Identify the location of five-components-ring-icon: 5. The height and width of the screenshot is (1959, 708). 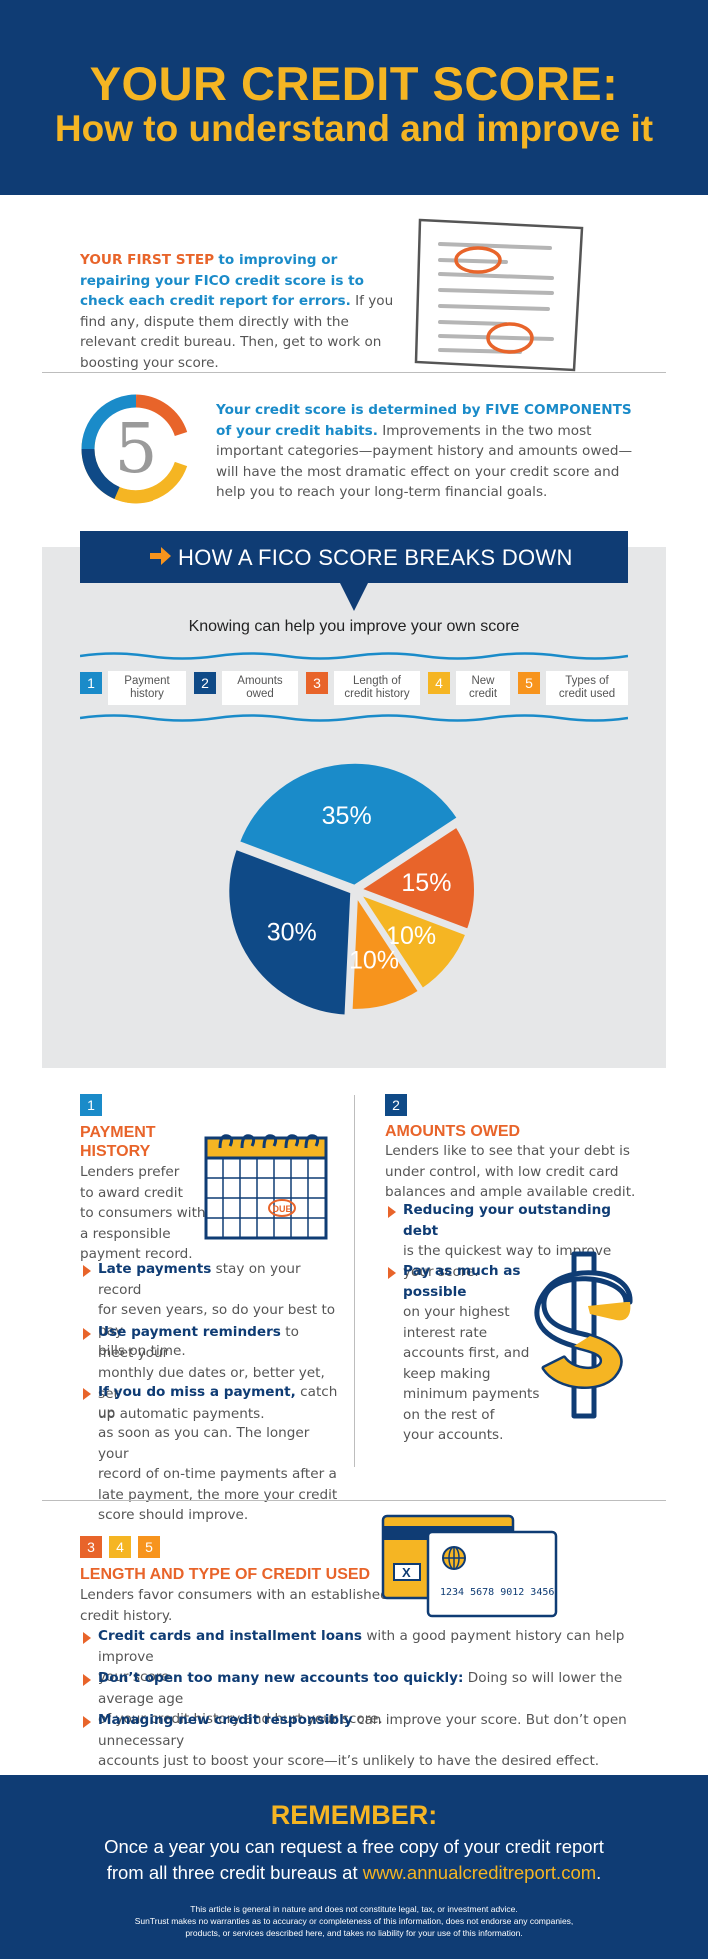
(136, 449).